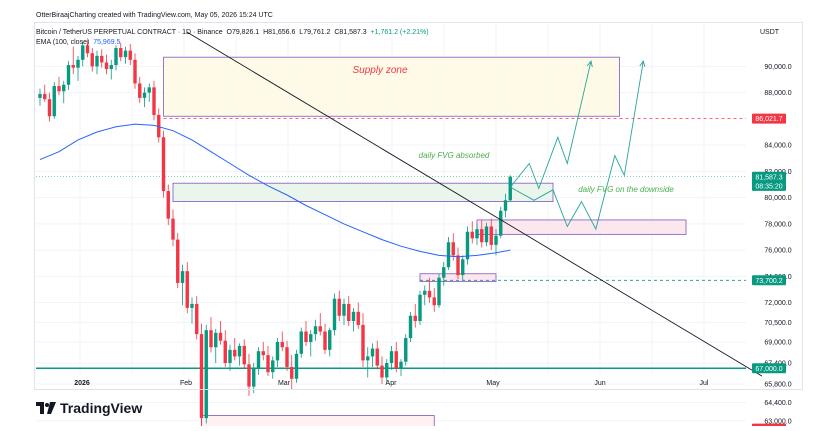 The height and width of the screenshot is (431, 817). What do you see at coordinates (89, 408) in the screenshot?
I see `tradingview-brand: TradingView` at bounding box center [89, 408].